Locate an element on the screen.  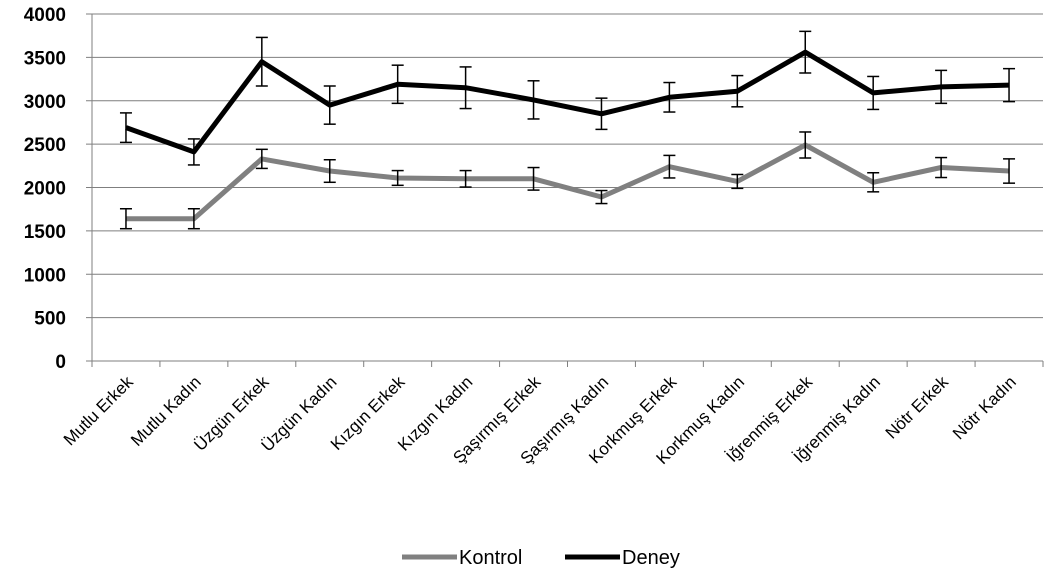
y-axis-ticks: 0 500 1000 1500 2000 2500 3000 3500 4000 is located at coordinates (45, 189).